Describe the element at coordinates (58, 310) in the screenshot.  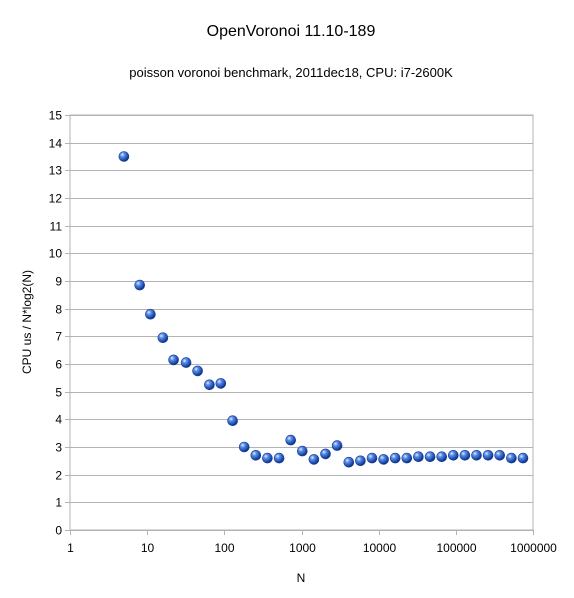
I see `y-tick-label: 8` at that location.